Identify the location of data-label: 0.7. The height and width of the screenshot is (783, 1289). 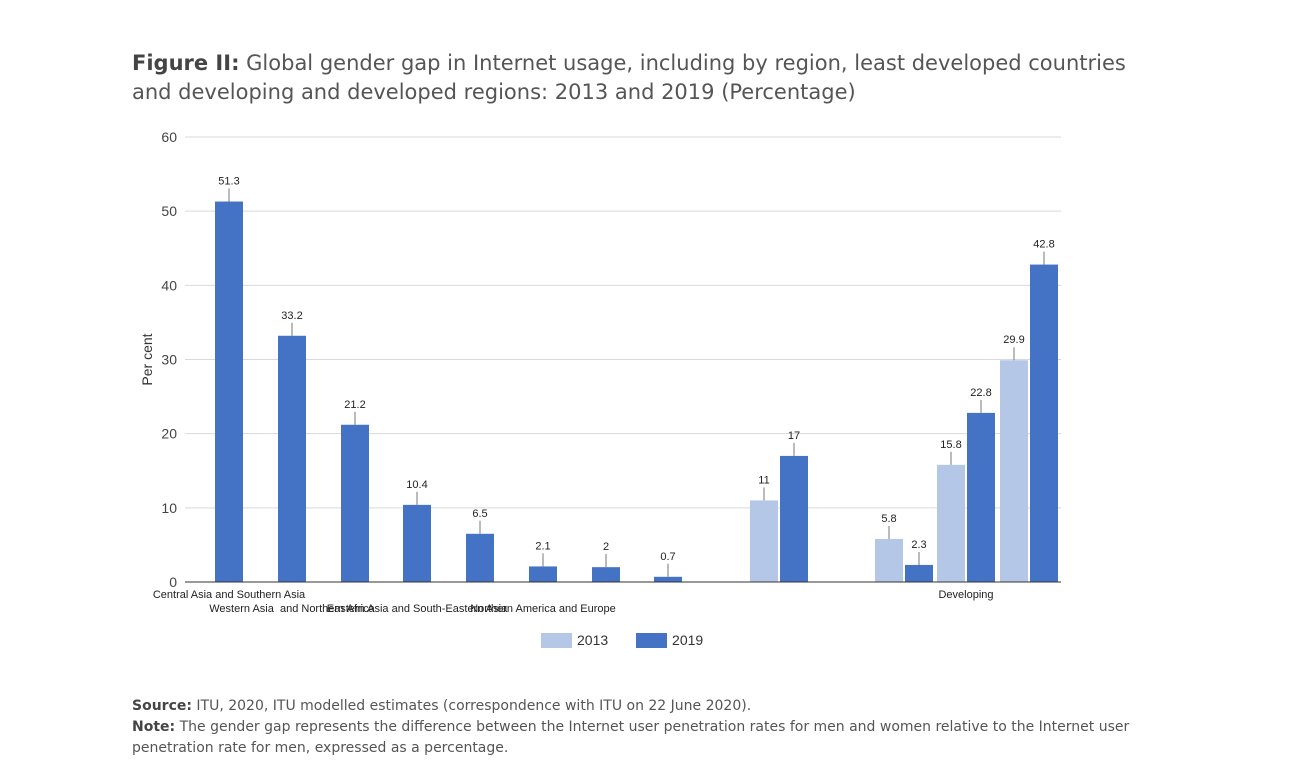
(667, 557).